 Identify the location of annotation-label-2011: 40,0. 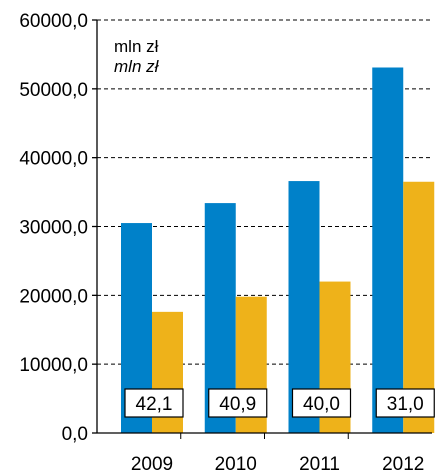
(321, 404).